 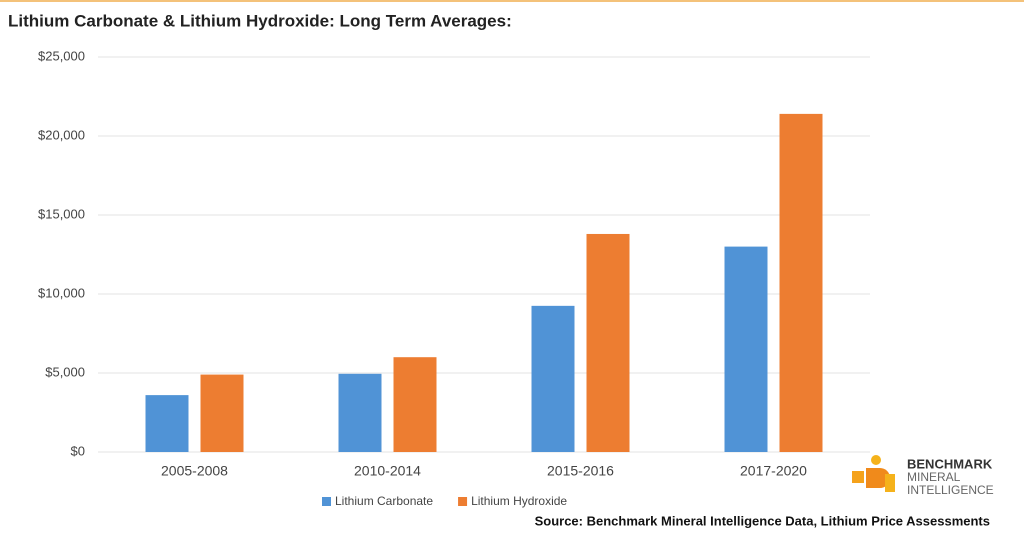 I want to click on x-tick-label: 2005-2008, so click(x=194, y=471).